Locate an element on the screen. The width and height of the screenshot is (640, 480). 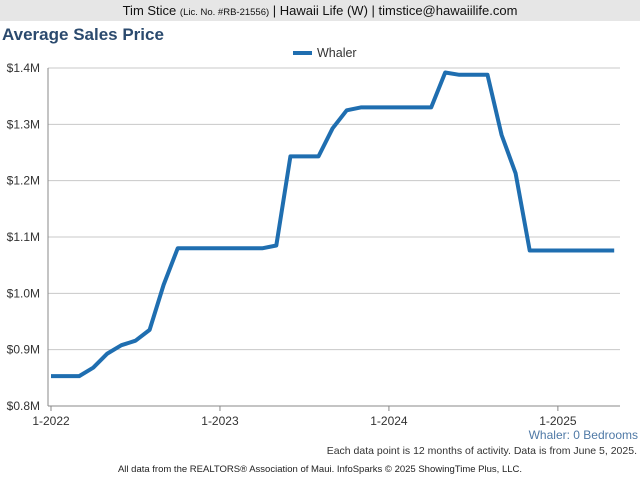
legend-label: Whaler is located at coordinates (337, 53).